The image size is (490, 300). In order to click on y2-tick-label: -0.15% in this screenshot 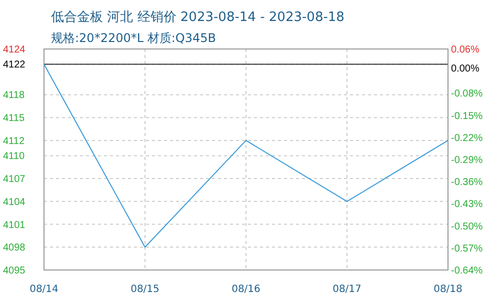, I will do `click(467, 116)`.